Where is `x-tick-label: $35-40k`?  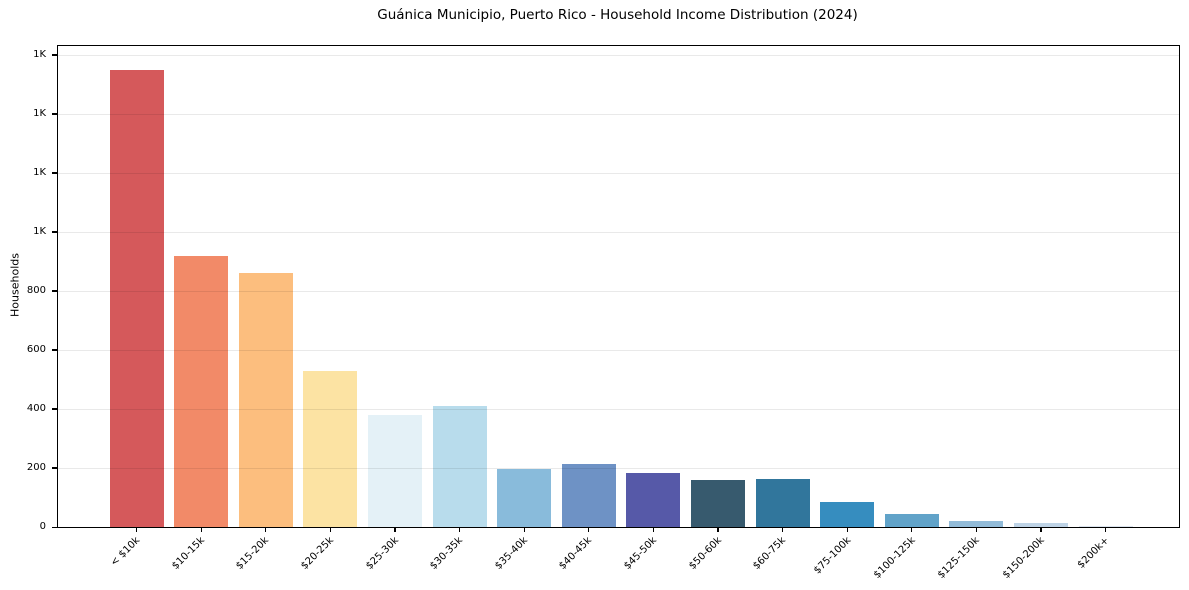
x-tick-label: $35-40k is located at coordinates (511, 553).